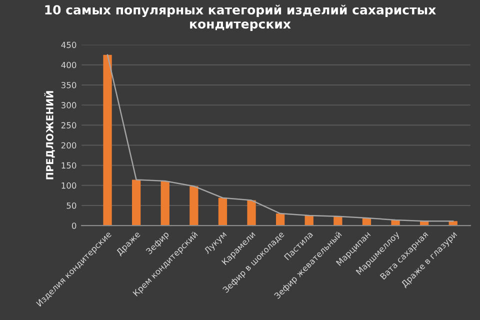 This screenshot has height=320, width=480. What do you see at coordinates (68, 105) in the screenshot?
I see `y-tick-label: 300` at bounding box center [68, 105].